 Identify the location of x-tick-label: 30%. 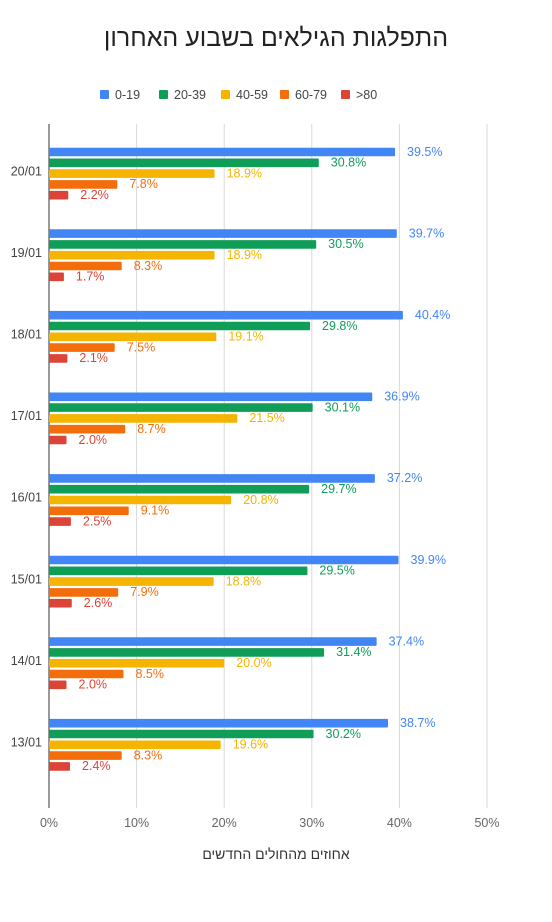
(311, 823).